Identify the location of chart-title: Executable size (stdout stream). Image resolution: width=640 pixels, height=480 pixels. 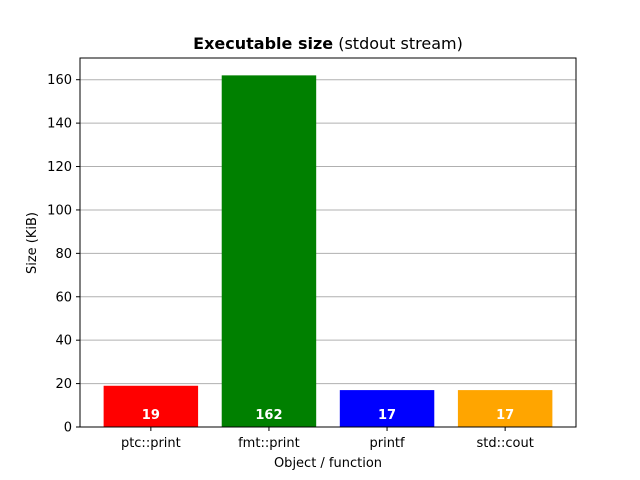
(328, 43).